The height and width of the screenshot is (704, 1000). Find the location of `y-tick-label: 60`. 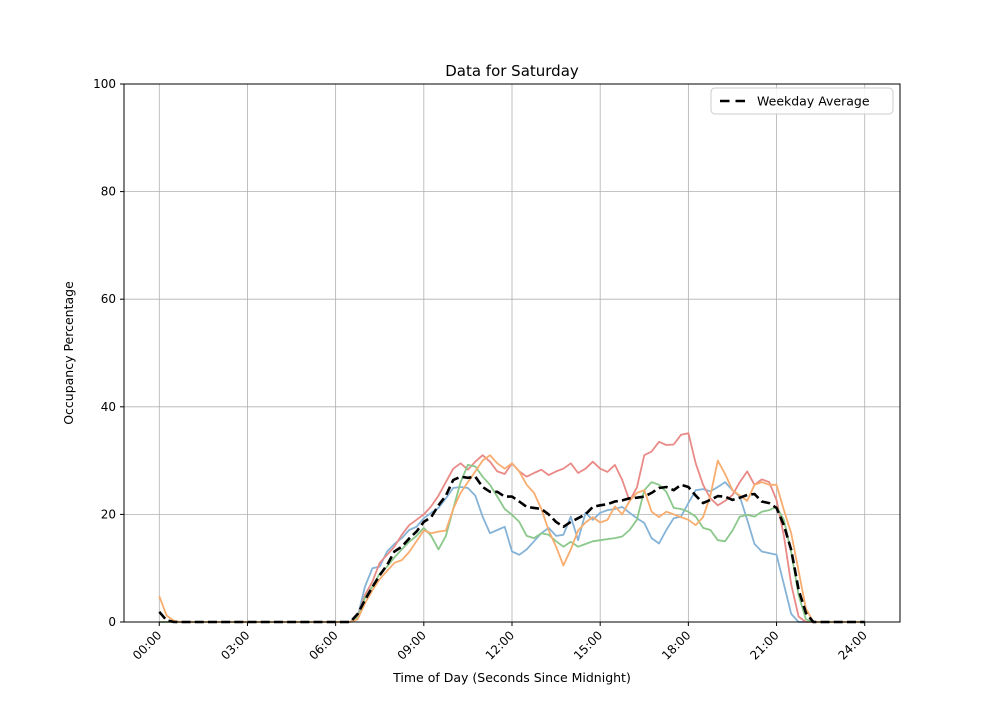

y-tick-label: 60 is located at coordinates (108, 299).